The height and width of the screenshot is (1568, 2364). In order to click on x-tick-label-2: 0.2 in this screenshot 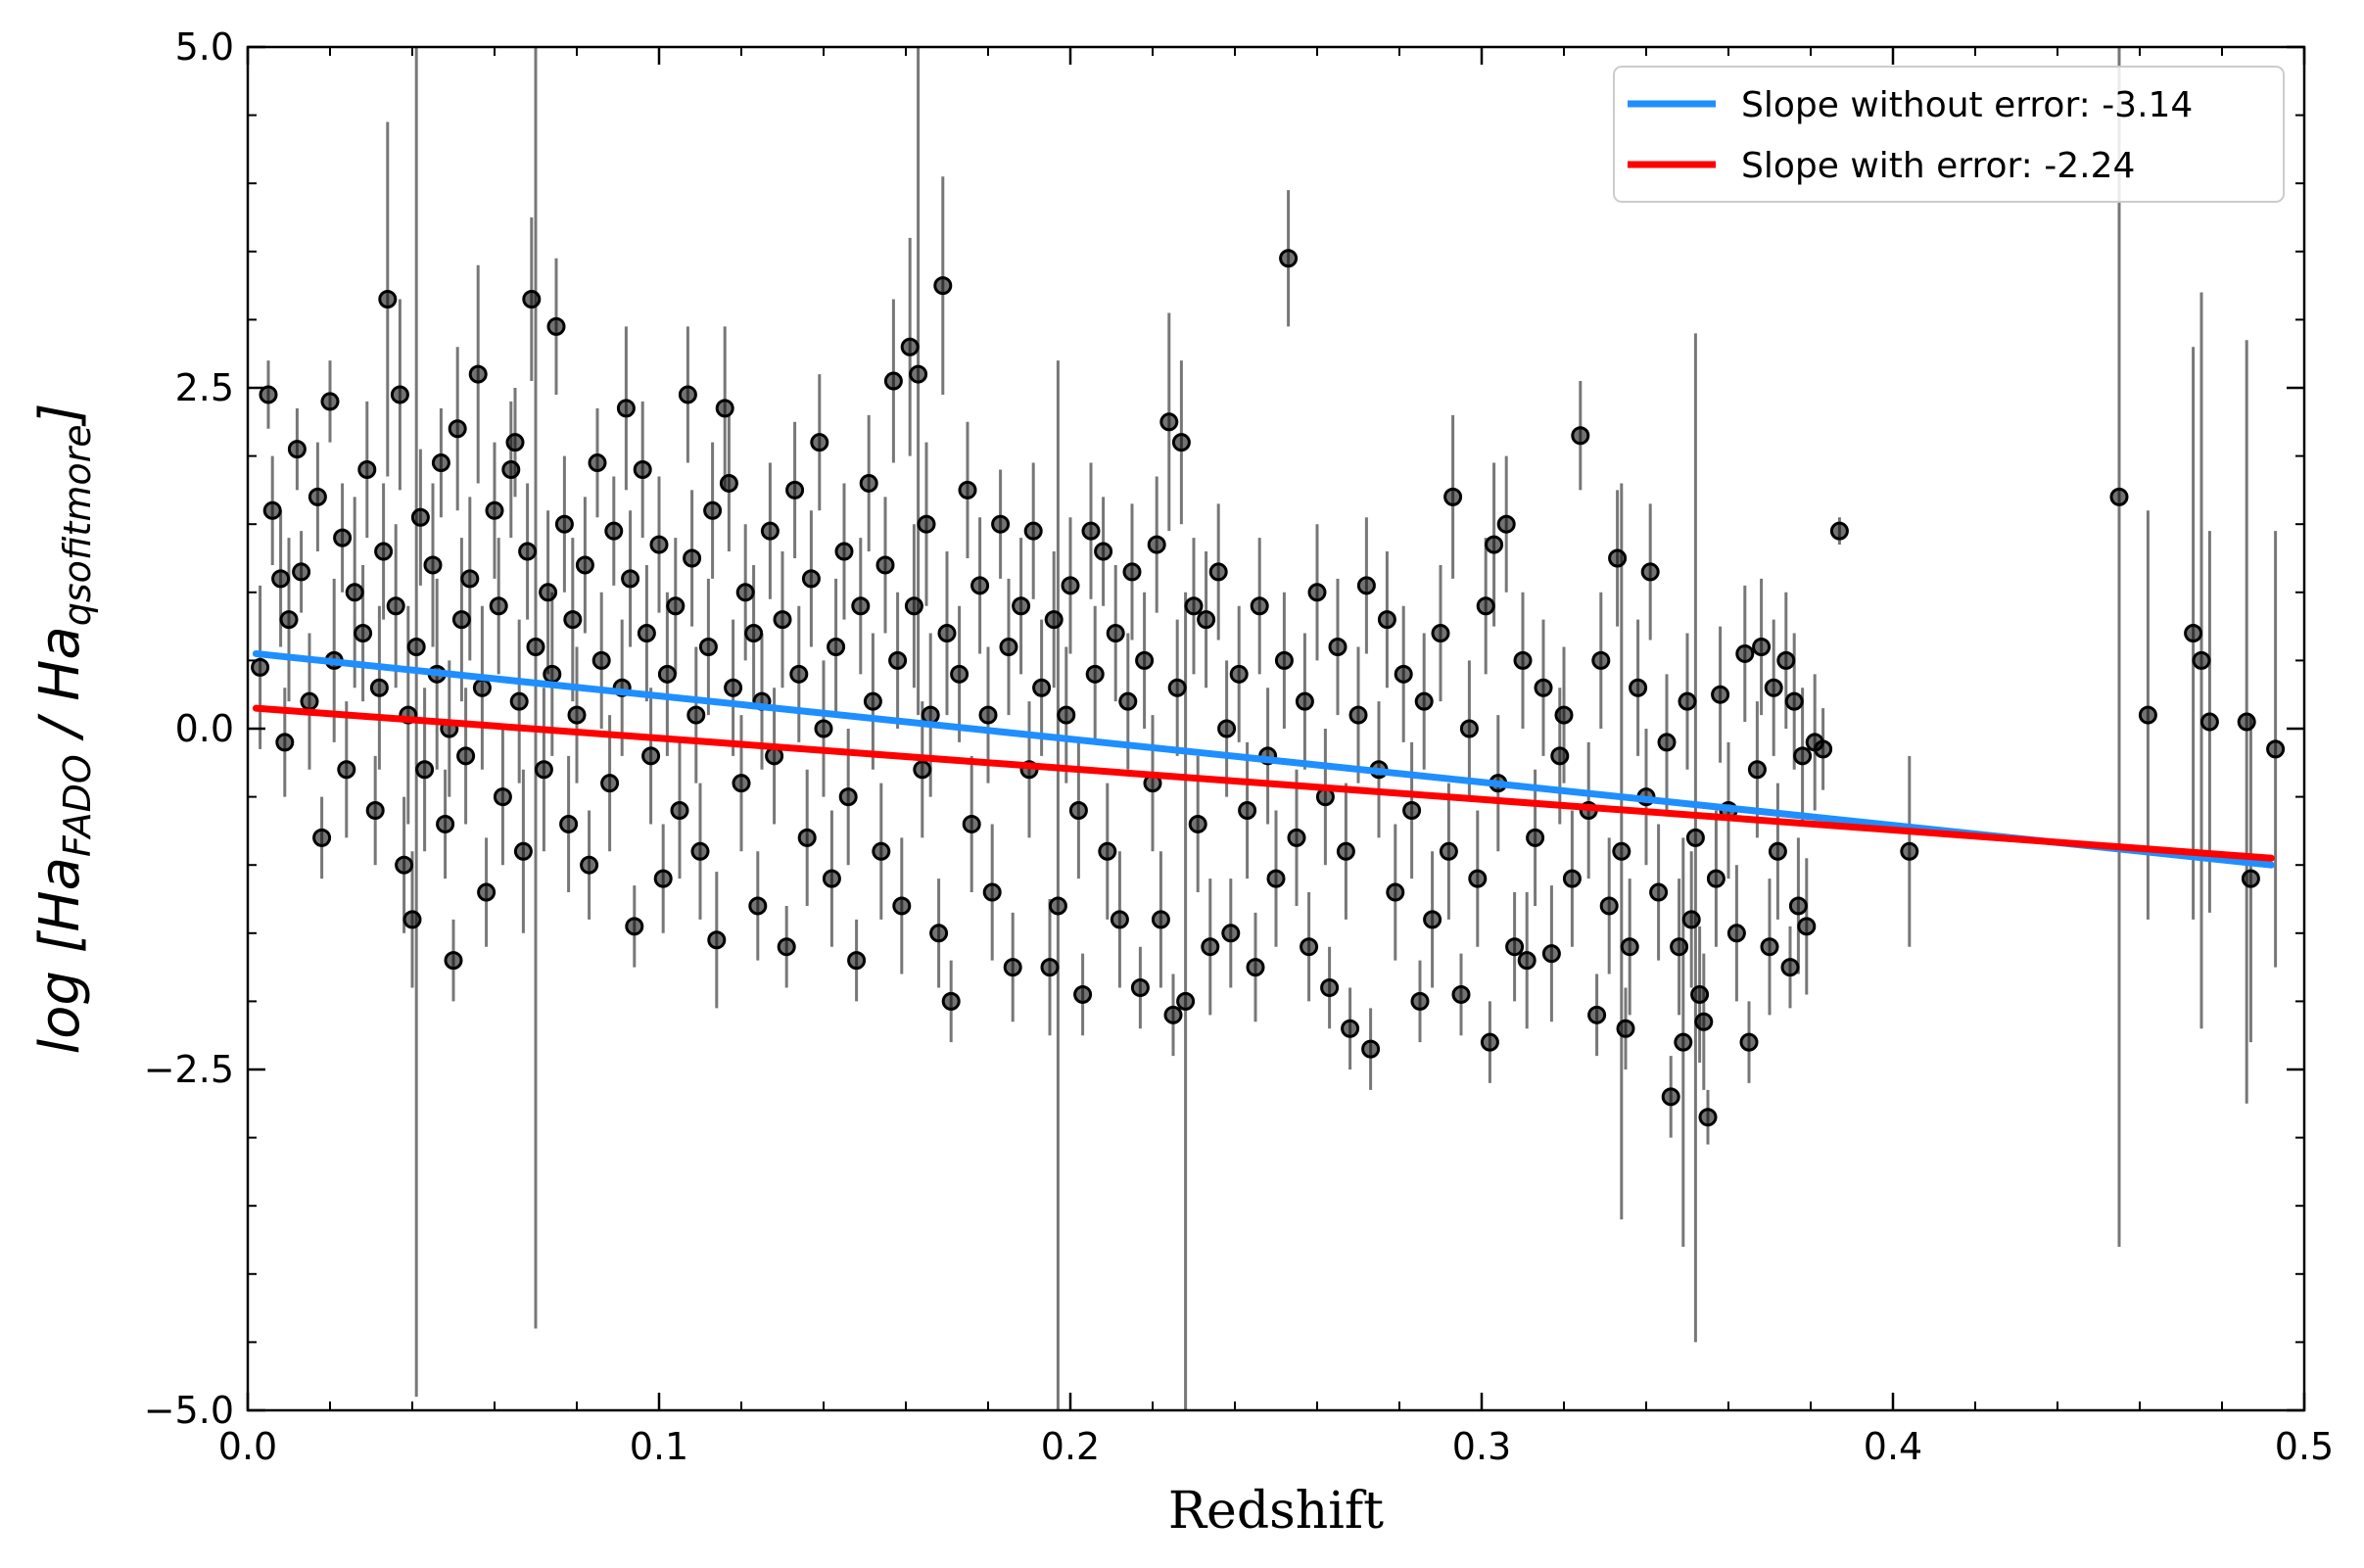, I will do `click(1070, 1446)`.